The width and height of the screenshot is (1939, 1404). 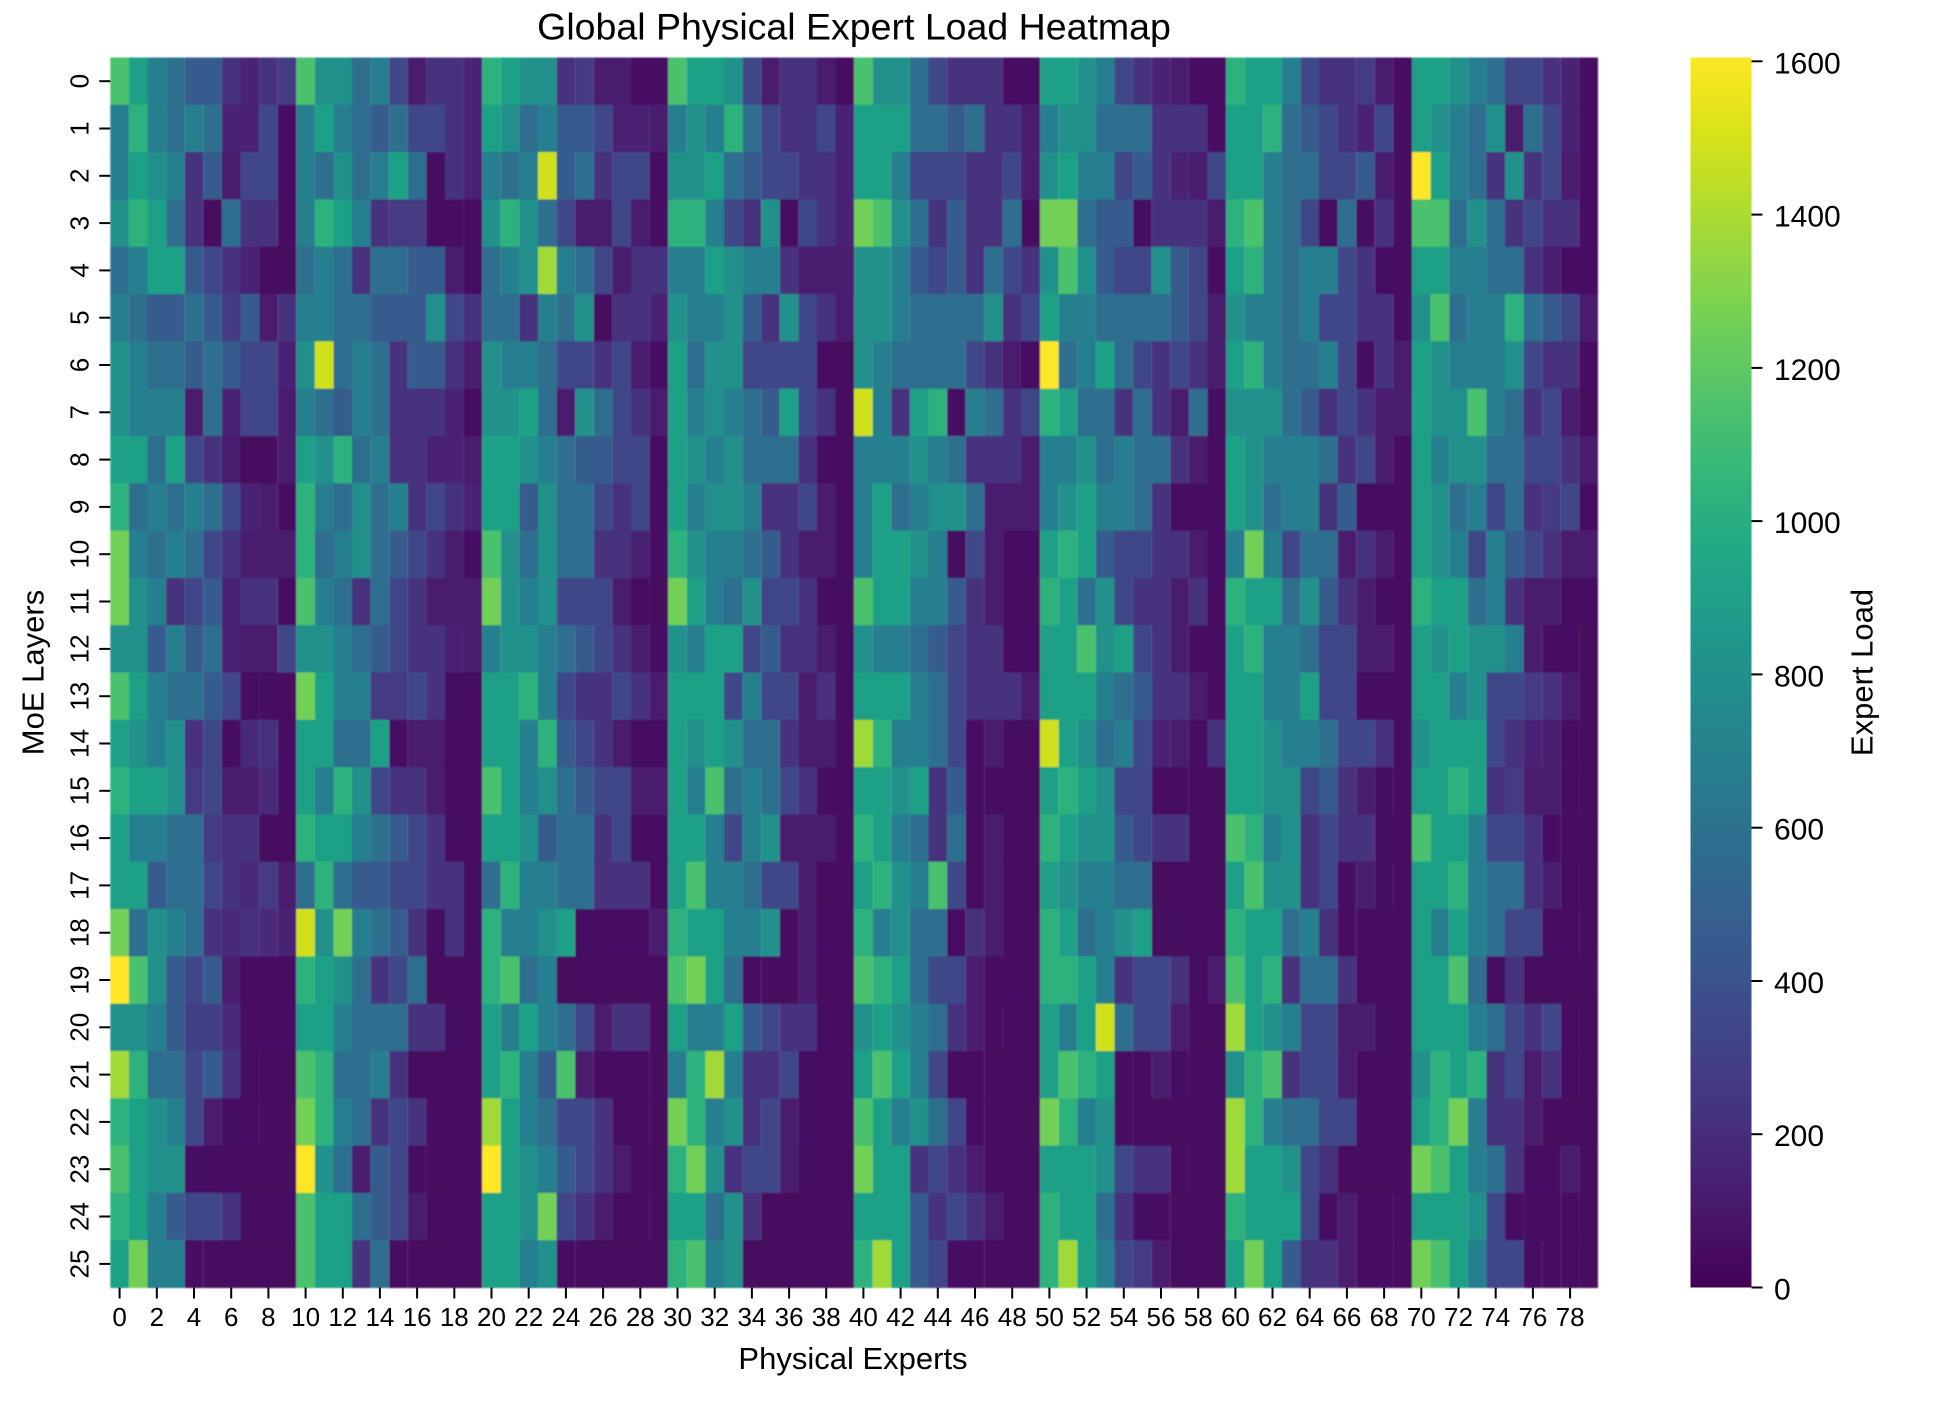 What do you see at coordinates (1384, 1317) in the screenshot?
I see `svg-text: 68` at bounding box center [1384, 1317].